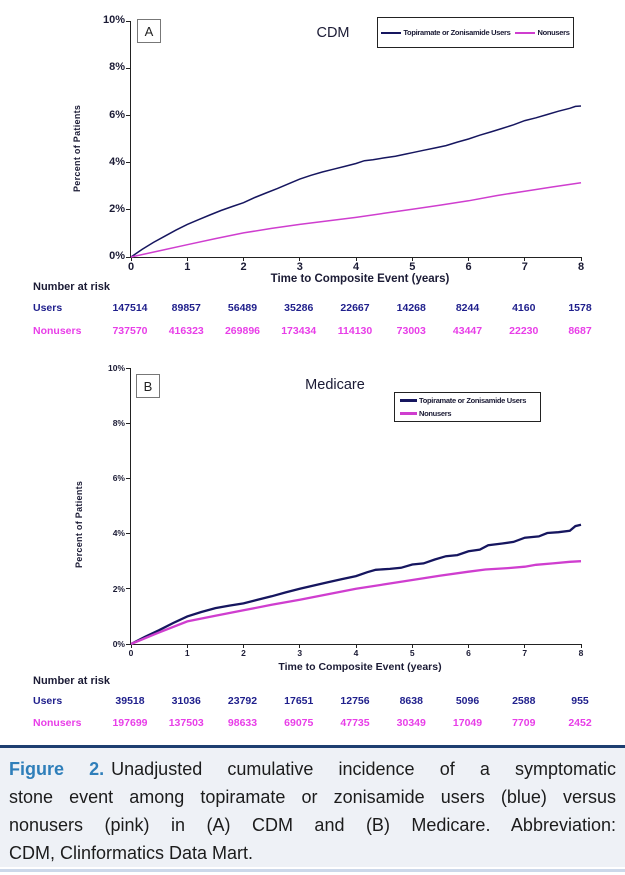 The image size is (625, 875). Describe the element at coordinates (355, 331) in the screenshot. I see `risk-value: 114130` at that location.